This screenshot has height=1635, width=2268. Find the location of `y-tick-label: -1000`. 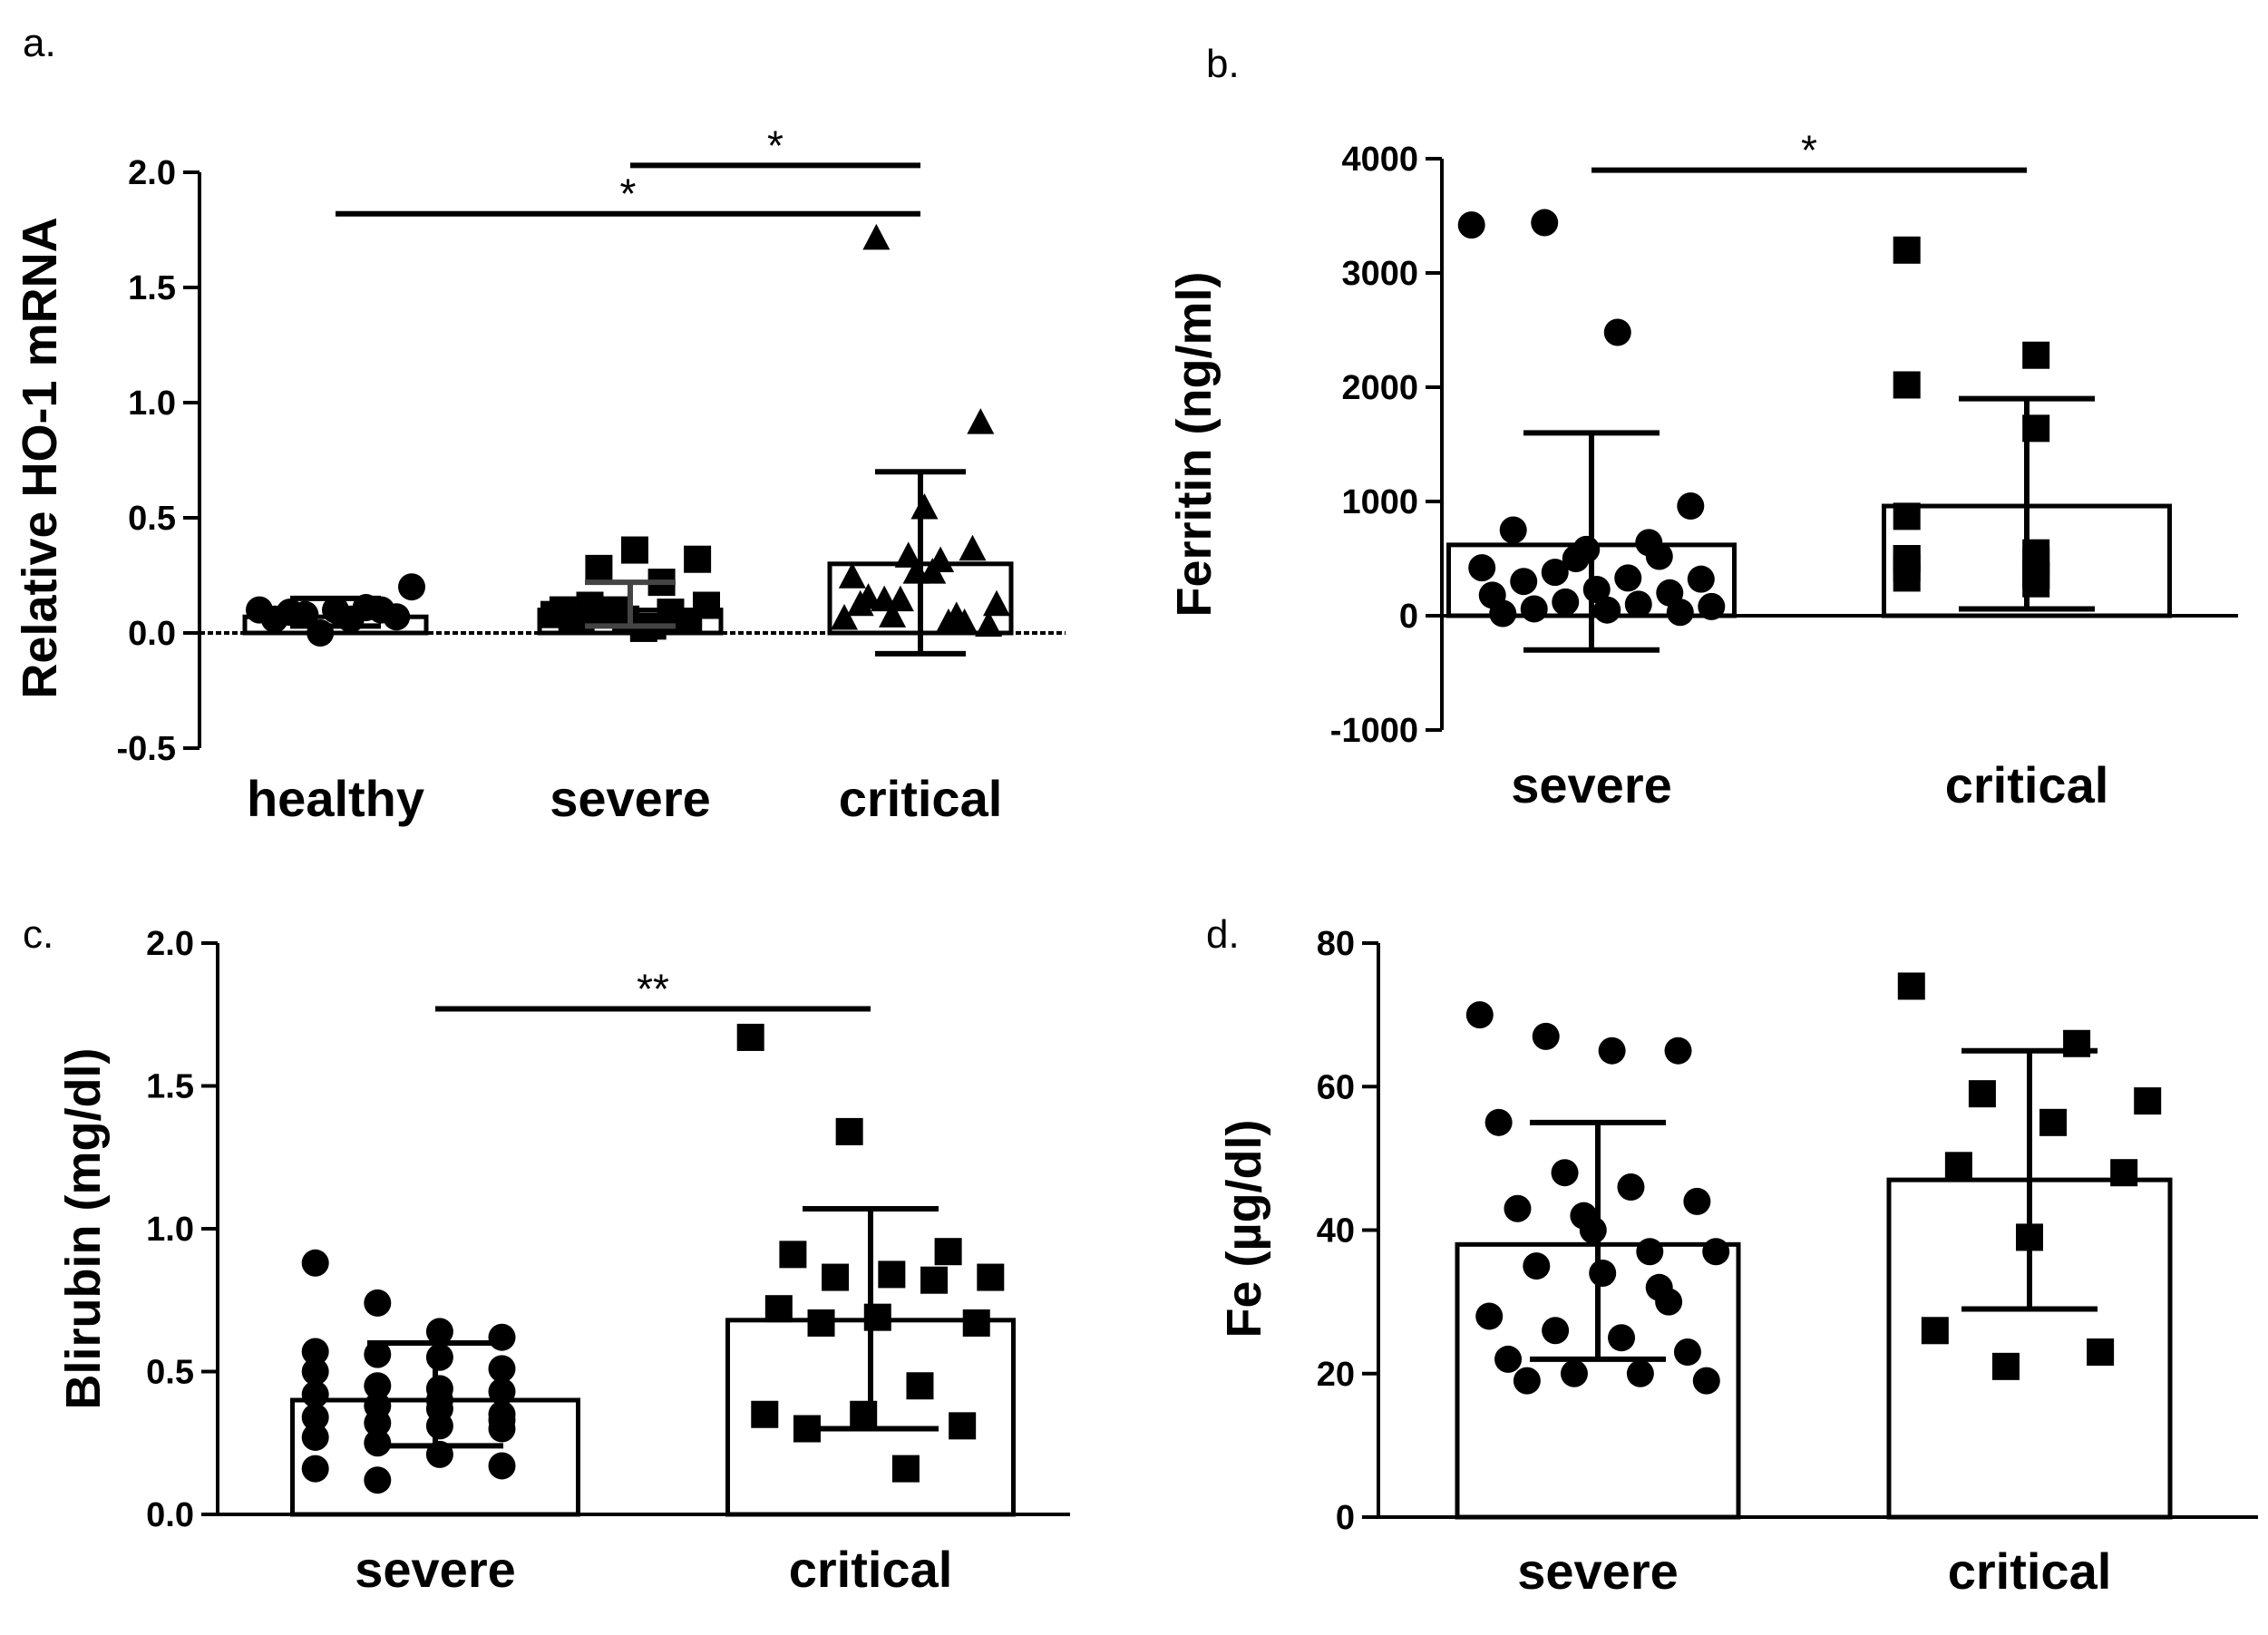

y-tick-label: -1000 is located at coordinates (1374, 731).